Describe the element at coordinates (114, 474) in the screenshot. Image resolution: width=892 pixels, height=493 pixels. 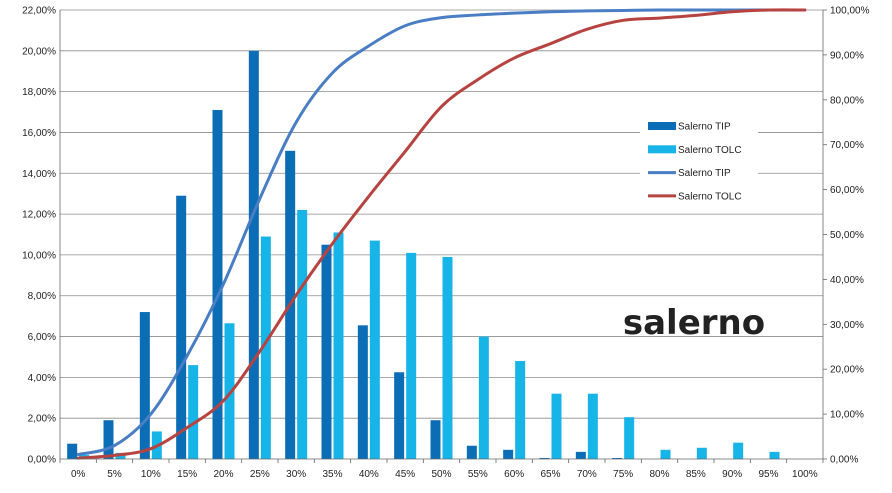
I see `x-tick-label: 5%` at that location.